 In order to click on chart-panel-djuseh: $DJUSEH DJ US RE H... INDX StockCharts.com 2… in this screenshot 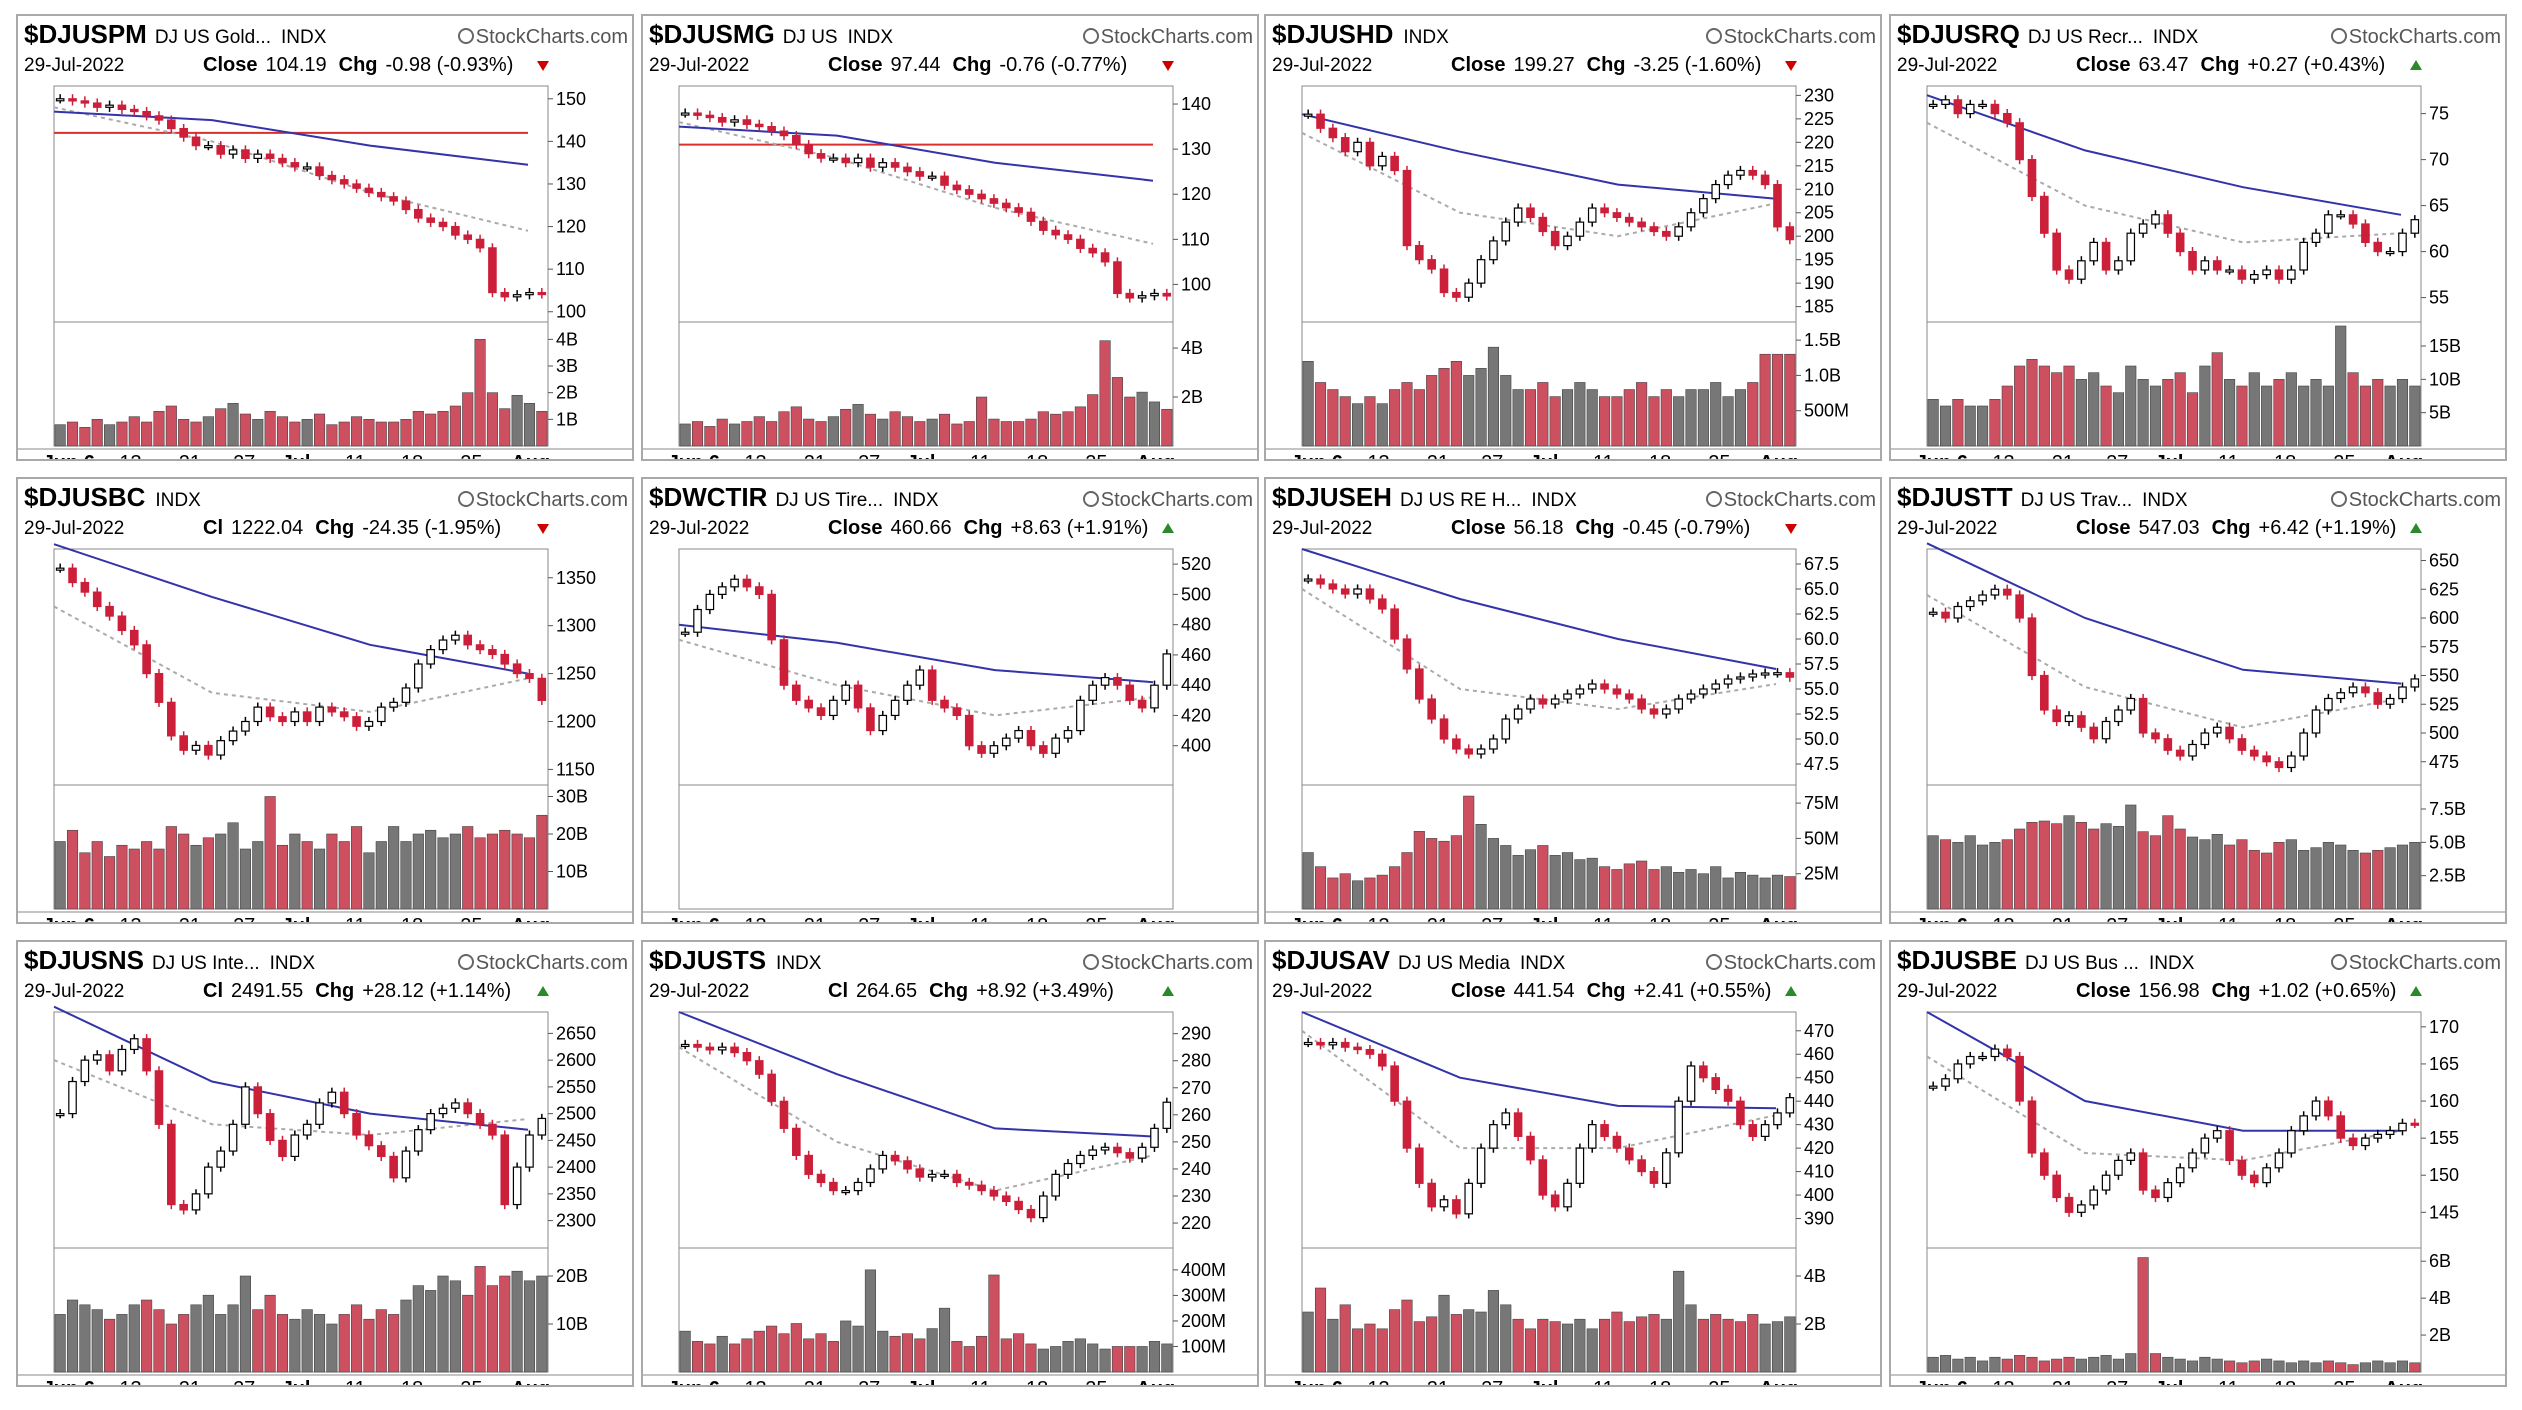, I will do `click(1573, 700)`.